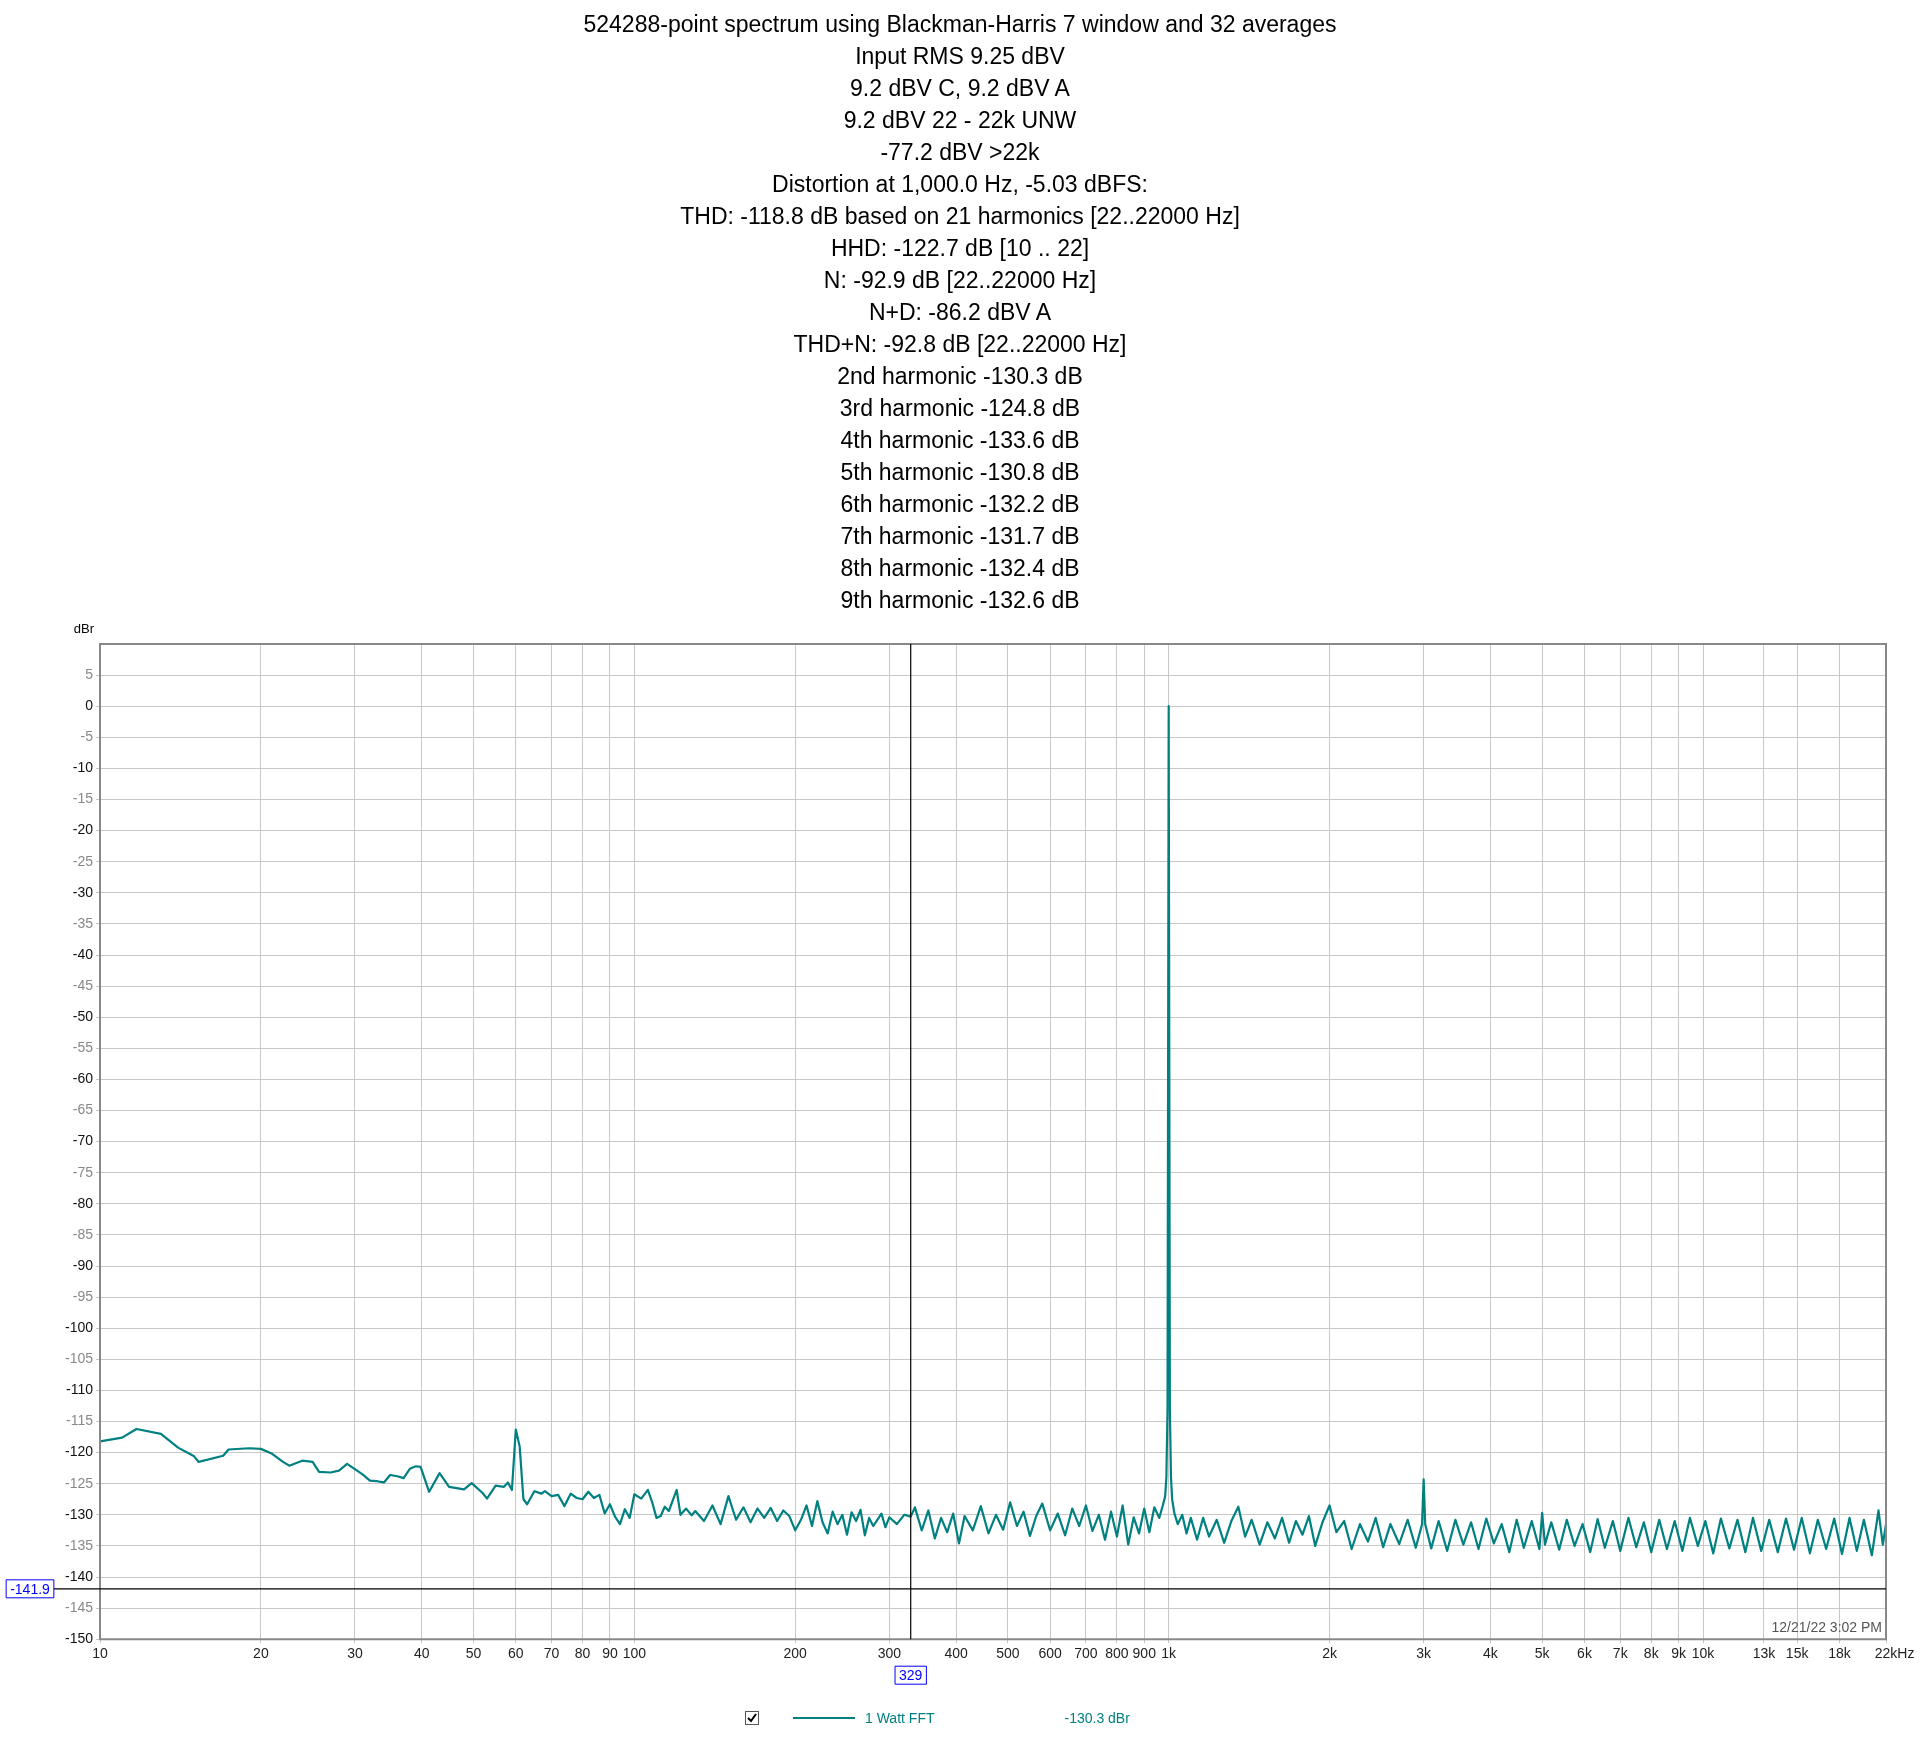  I want to click on legend-label: 1 Watt FFT, so click(900, 1718).